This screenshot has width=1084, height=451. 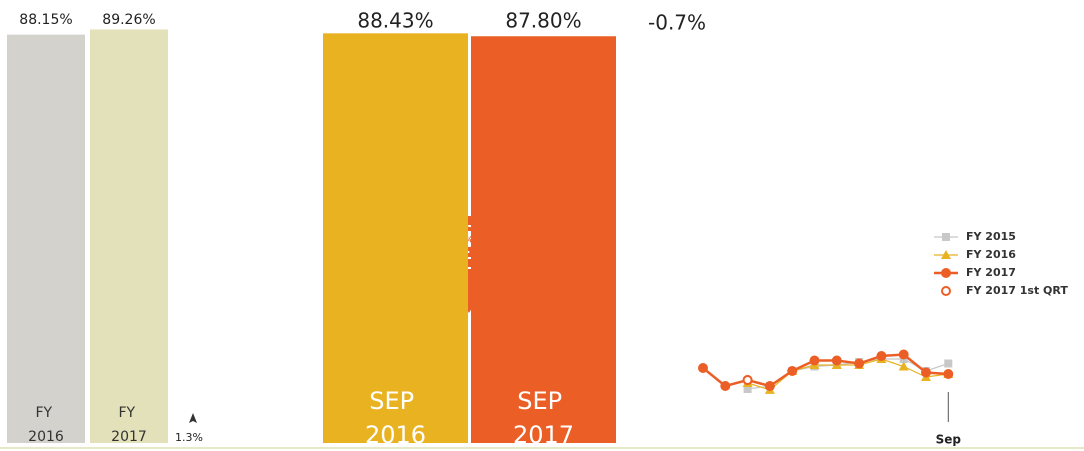 I want to click on category-label: SEP 2016, so click(x=395, y=418).